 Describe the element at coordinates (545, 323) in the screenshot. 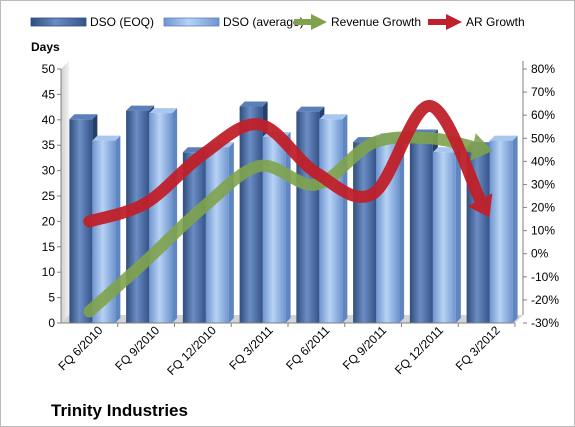

I see `y-tick-label-right: -30%` at that location.